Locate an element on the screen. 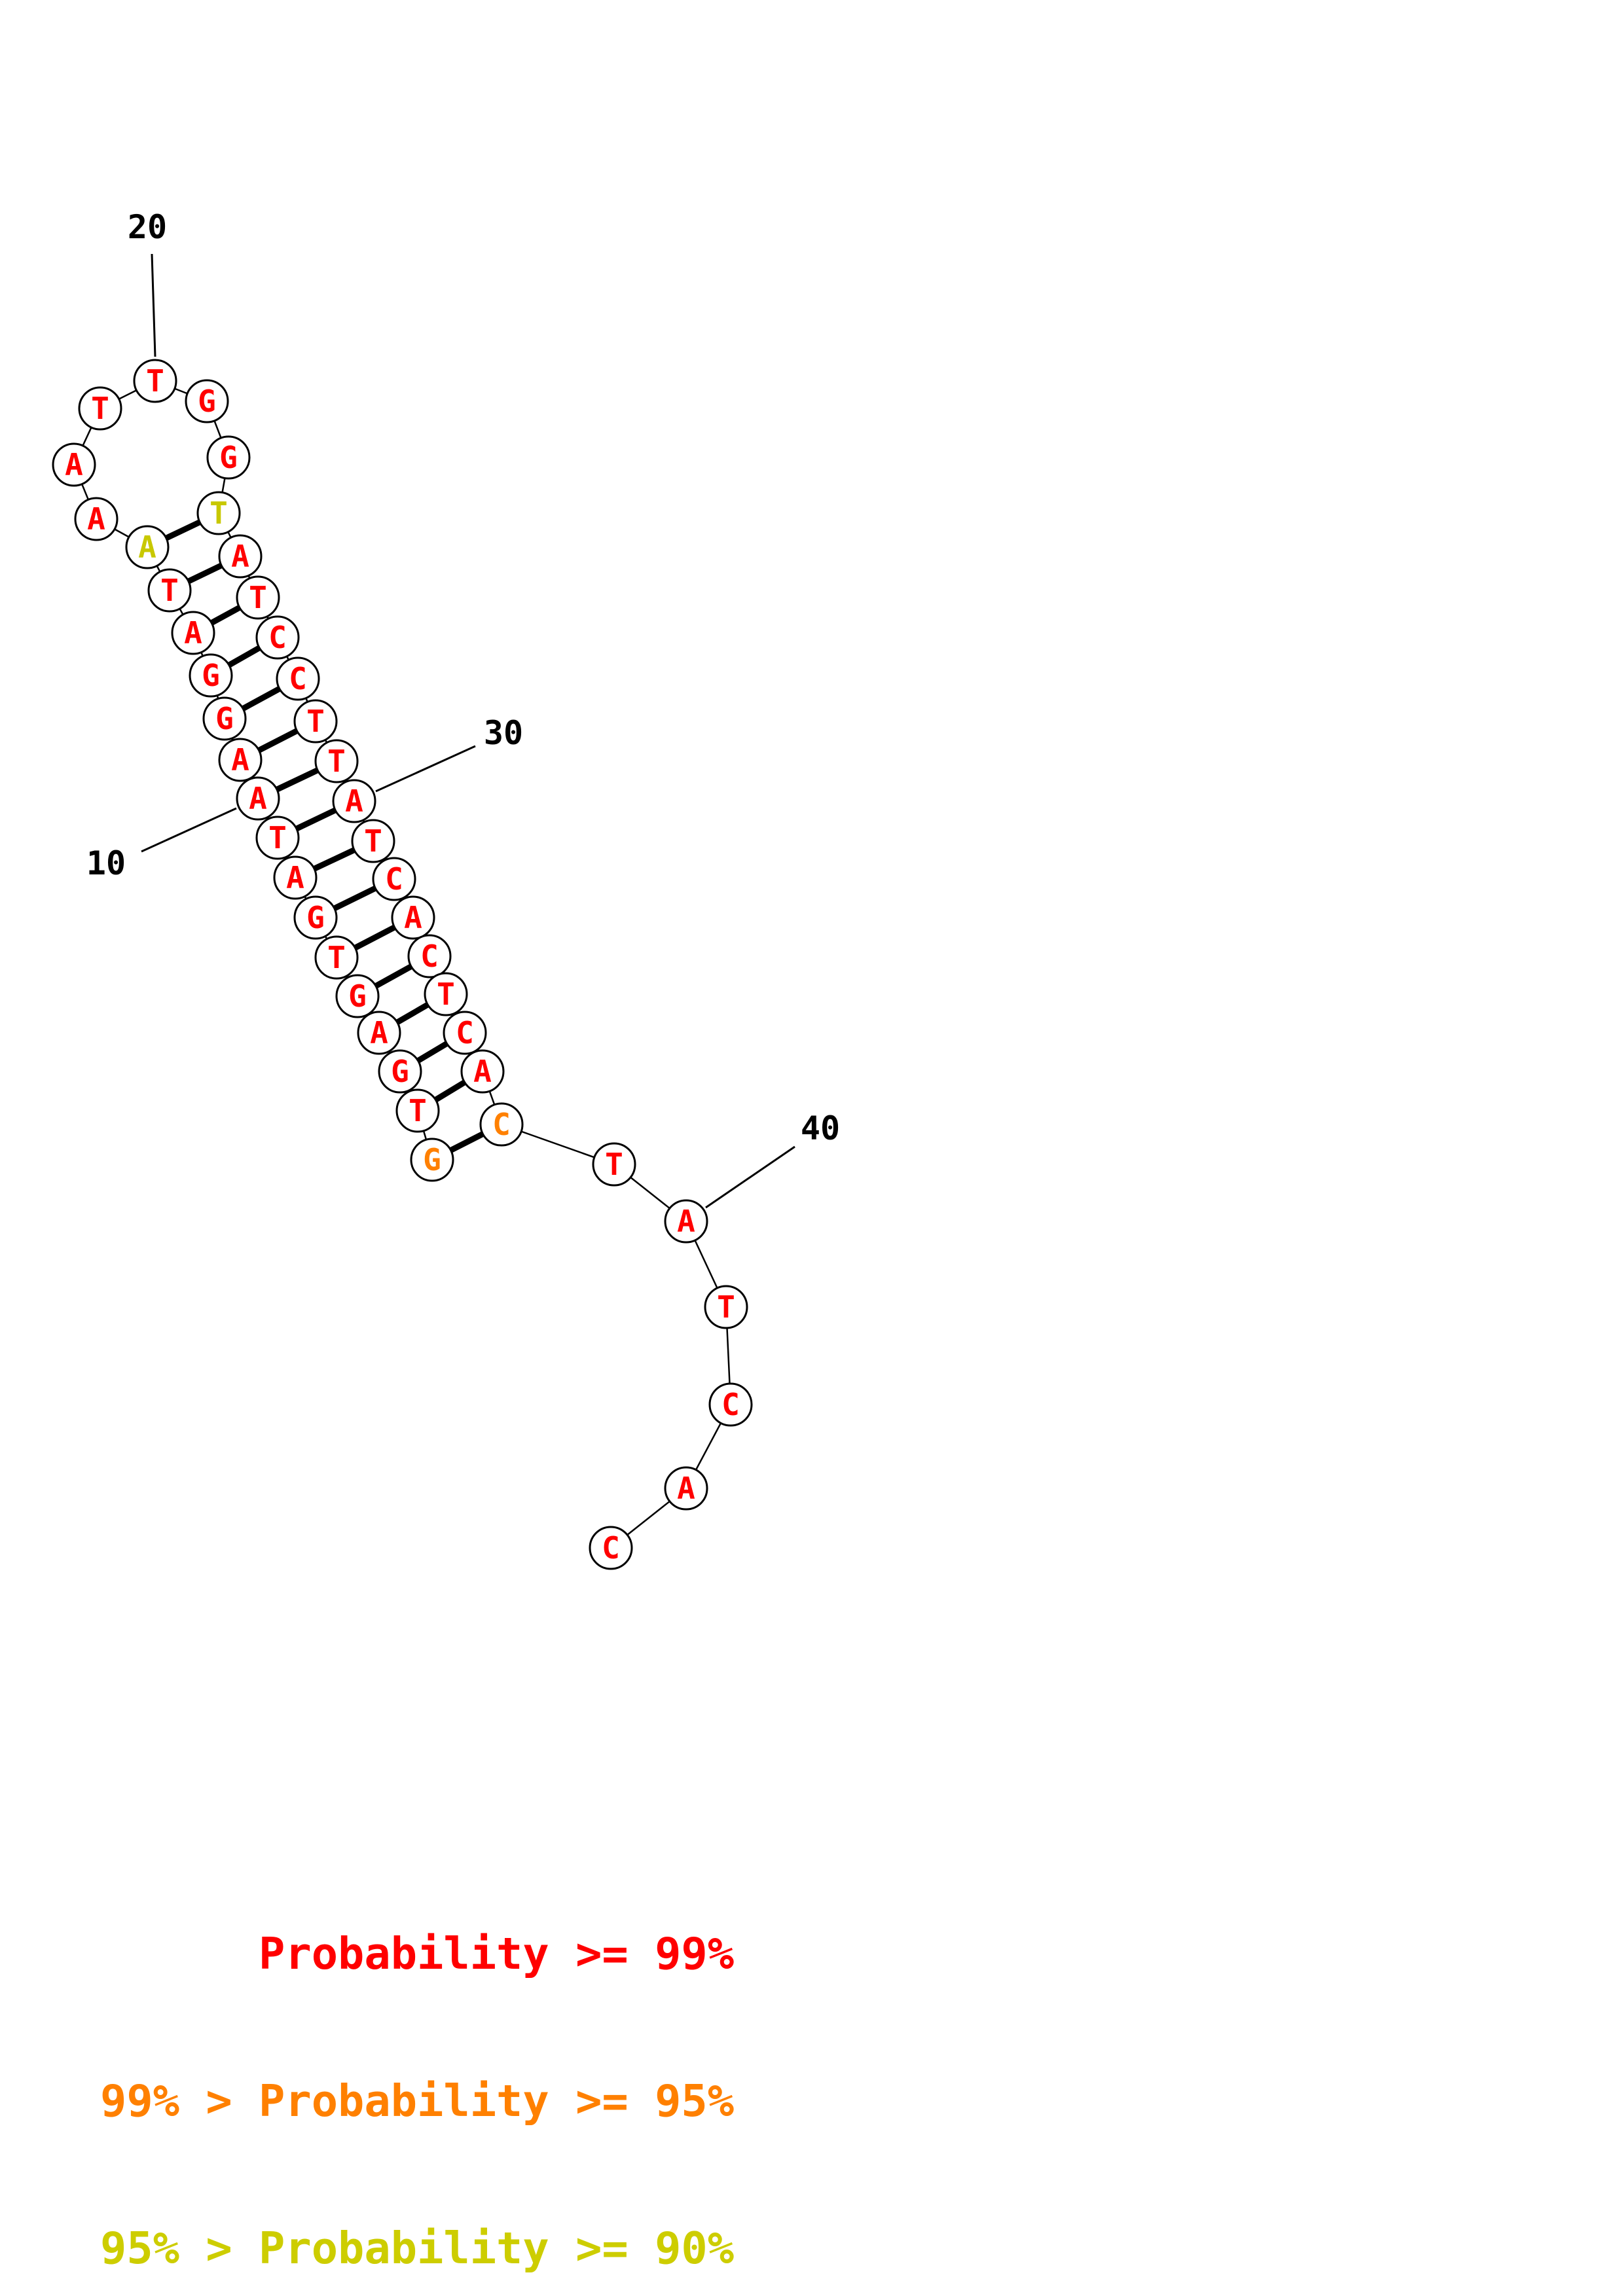 The height and width of the screenshot is (2296, 1623). legend-range-prefix: 99% > is located at coordinates (179, 2100).